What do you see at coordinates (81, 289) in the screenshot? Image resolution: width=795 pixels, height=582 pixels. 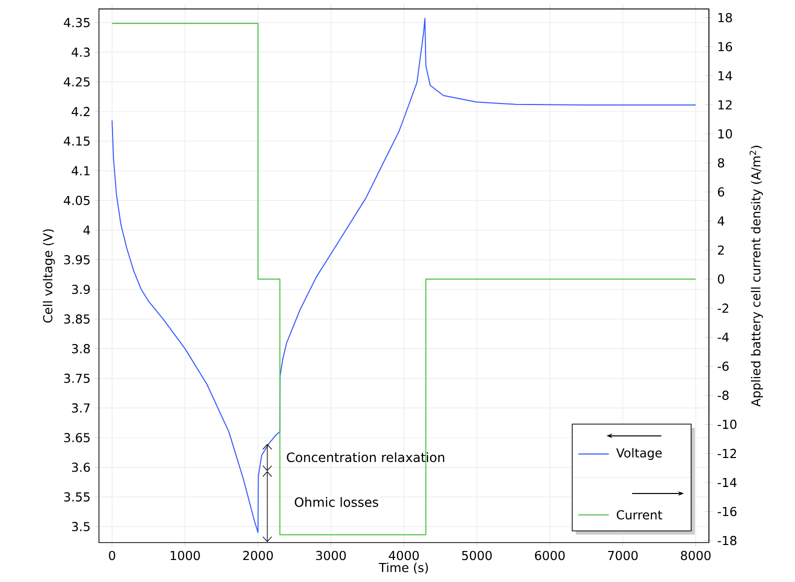 I see `y-tick-label: 3.9` at bounding box center [81, 289].